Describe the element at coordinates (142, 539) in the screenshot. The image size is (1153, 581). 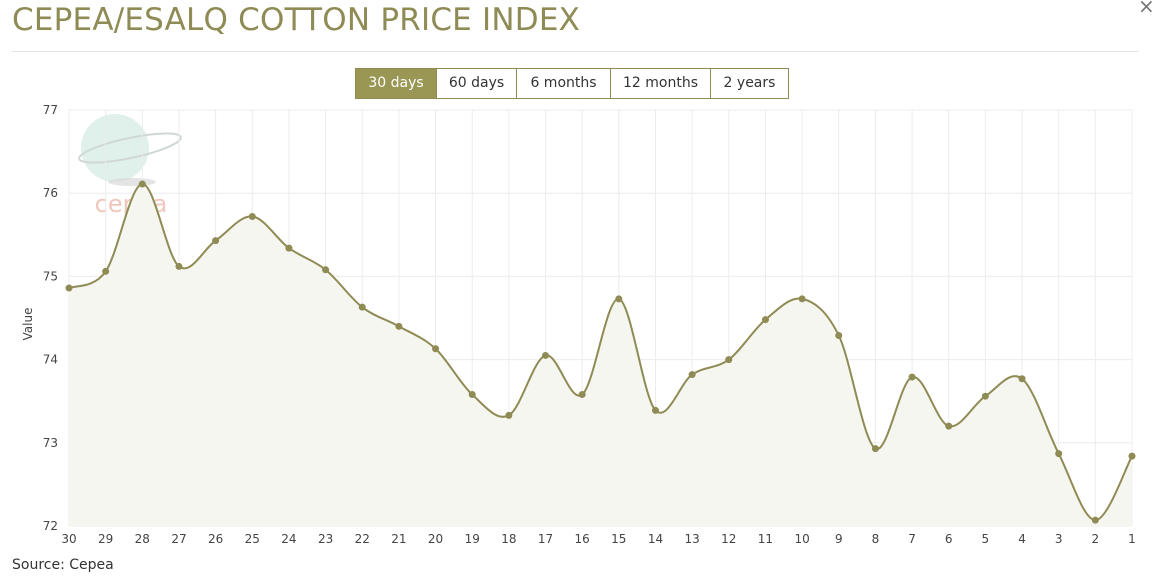
I see `x-tick-label: 28` at that location.